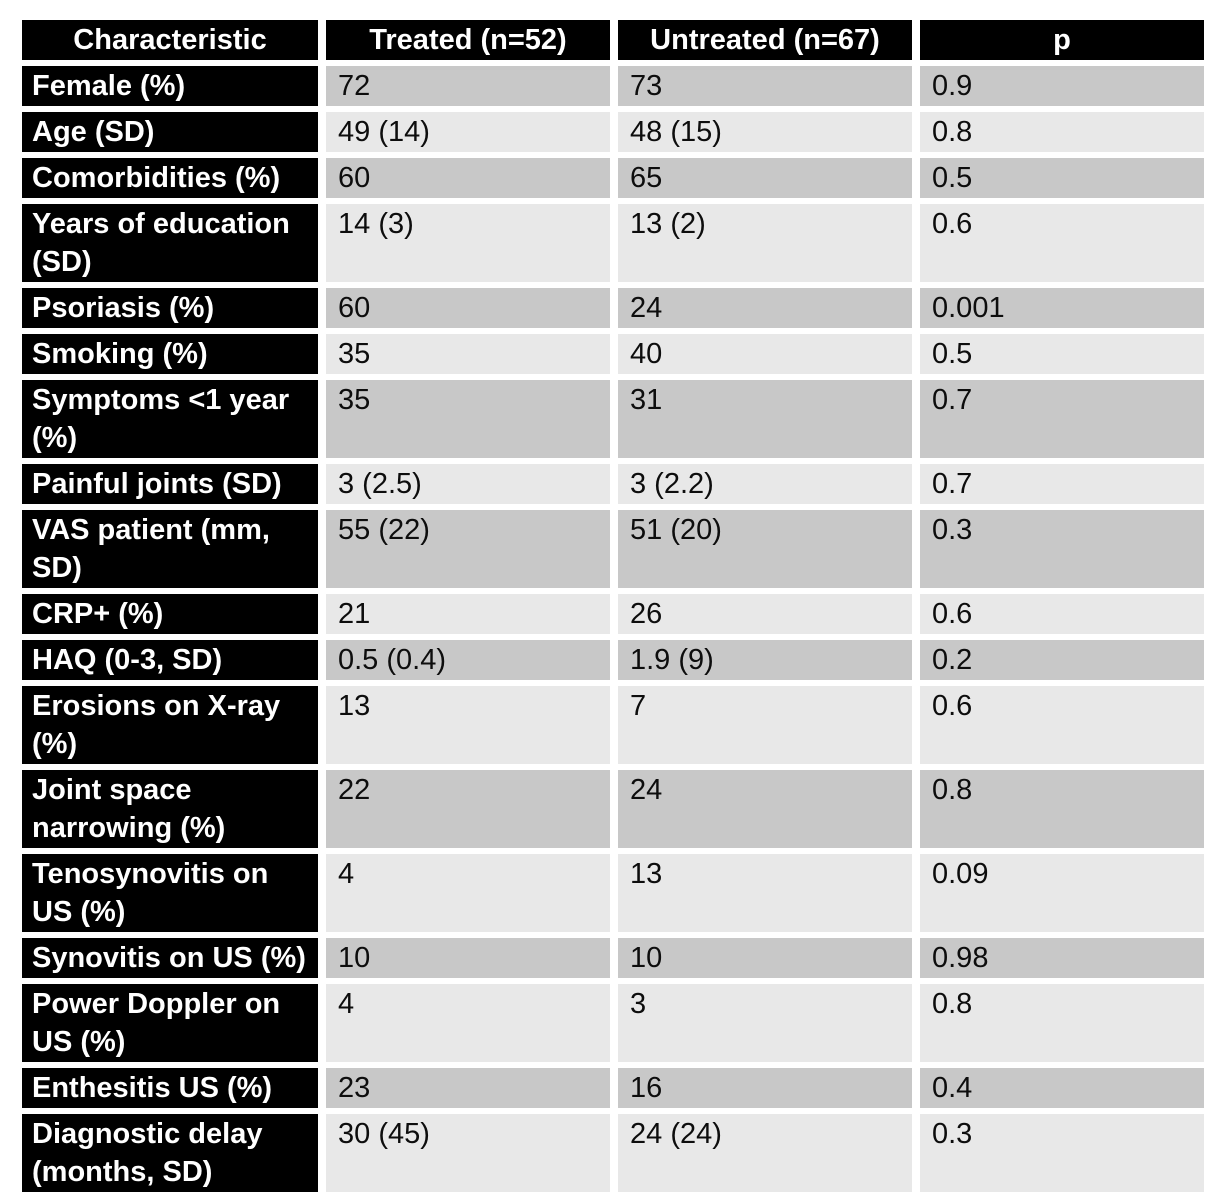 The height and width of the screenshot is (1198, 1226). I want to click on cell-untreated: 26, so click(765, 614).